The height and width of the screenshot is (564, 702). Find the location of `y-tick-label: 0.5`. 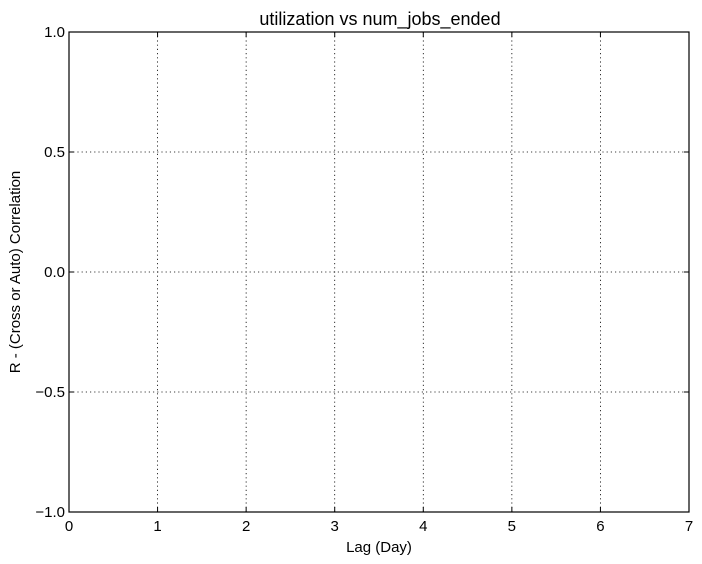

y-tick-label: 0.5 is located at coordinates (54, 152).